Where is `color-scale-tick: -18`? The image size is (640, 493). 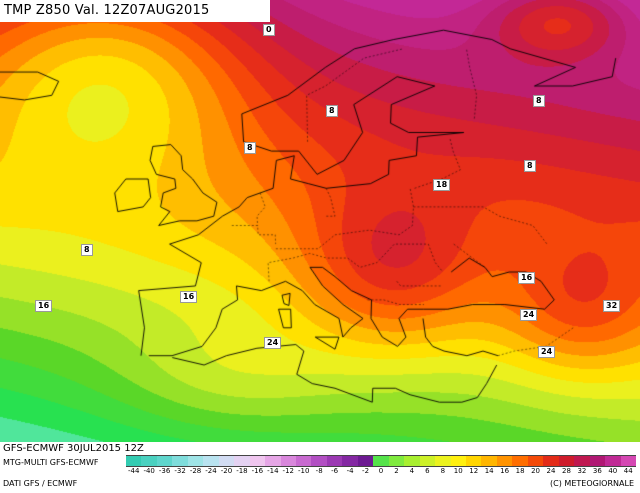 color-scale-tick: -18 is located at coordinates (242, 471).